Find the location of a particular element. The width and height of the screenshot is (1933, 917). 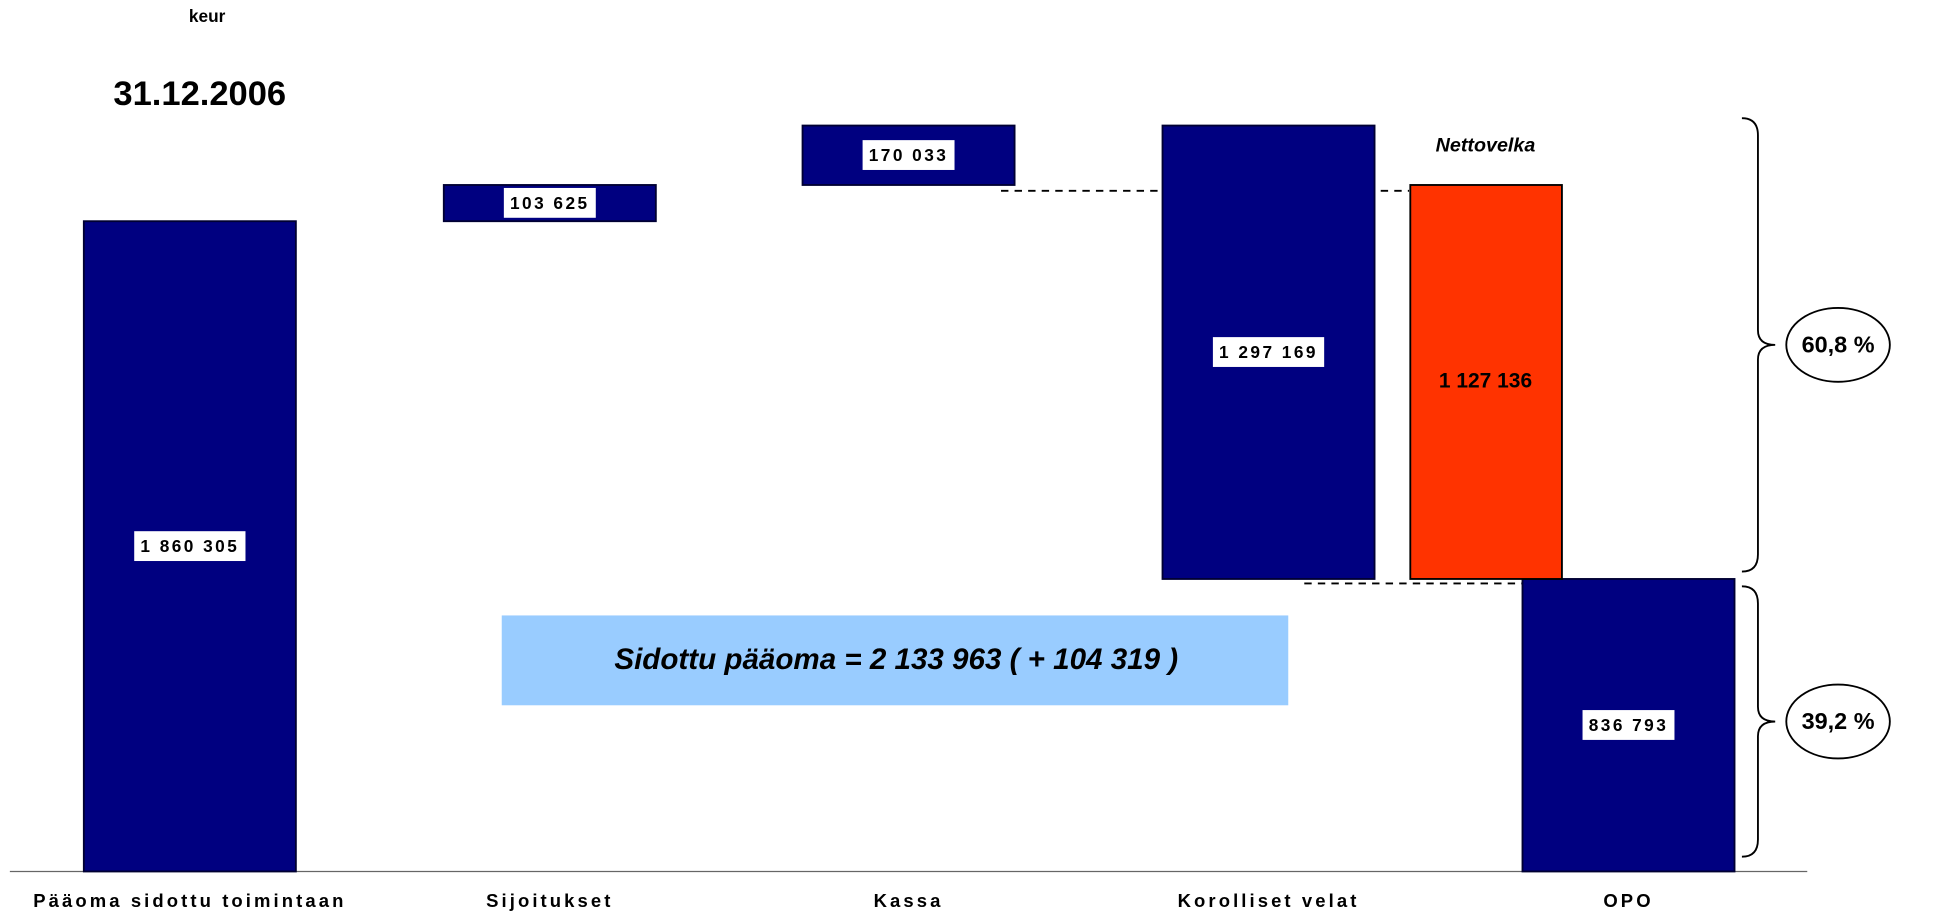

net-debt-bar is located at coordinates (1486, 382).